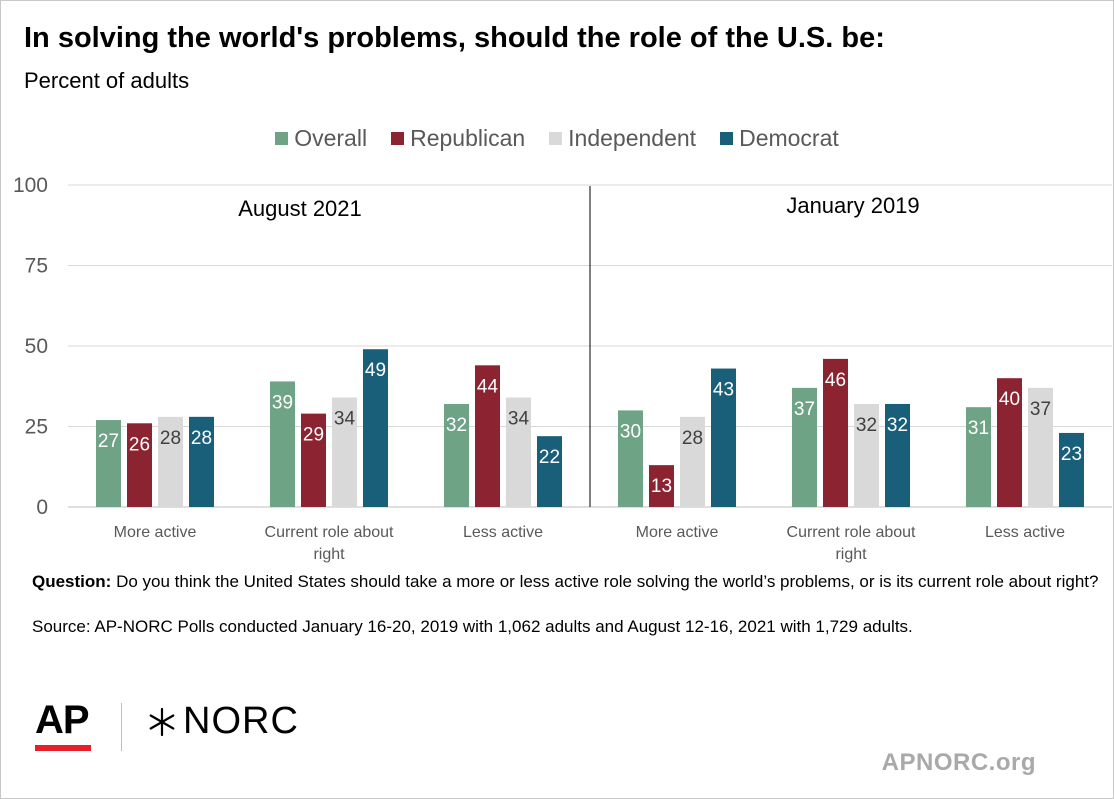 Image resolution: width=1114 pixels, height=799 pixels. What do you see at coordinates (30, 185) in the screenshot?
I see `y-tick-label: 100` at bounding box center [30, 185].